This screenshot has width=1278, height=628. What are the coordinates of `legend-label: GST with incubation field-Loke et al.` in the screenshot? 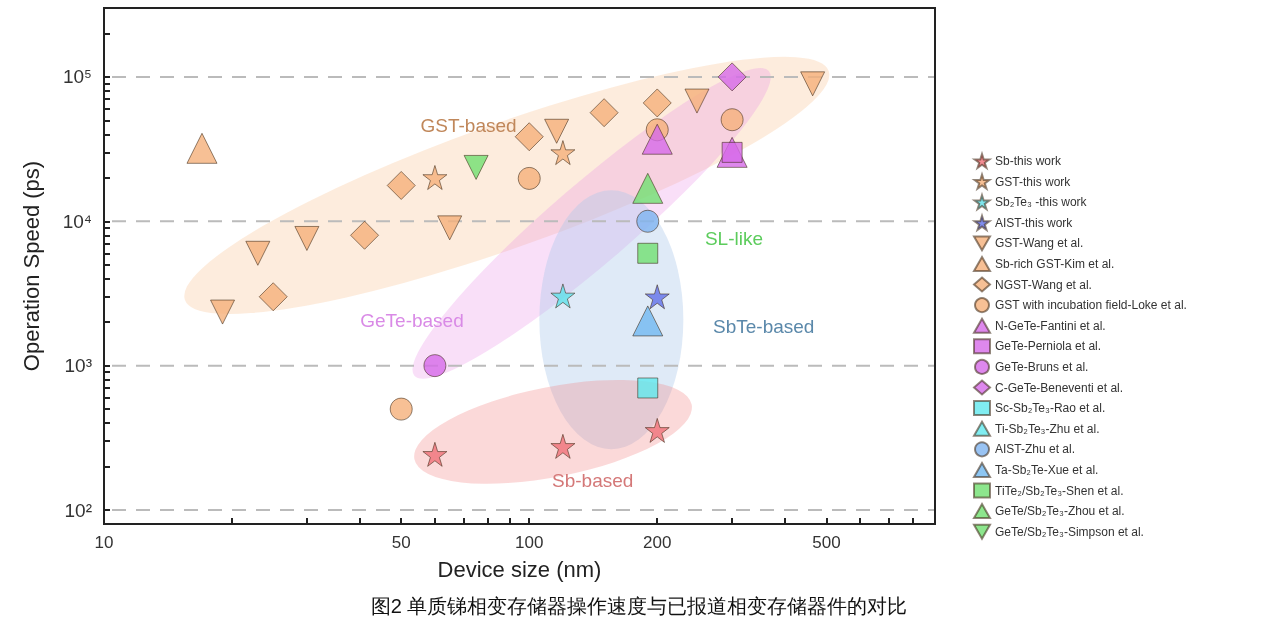 It's located at (1091, 305).